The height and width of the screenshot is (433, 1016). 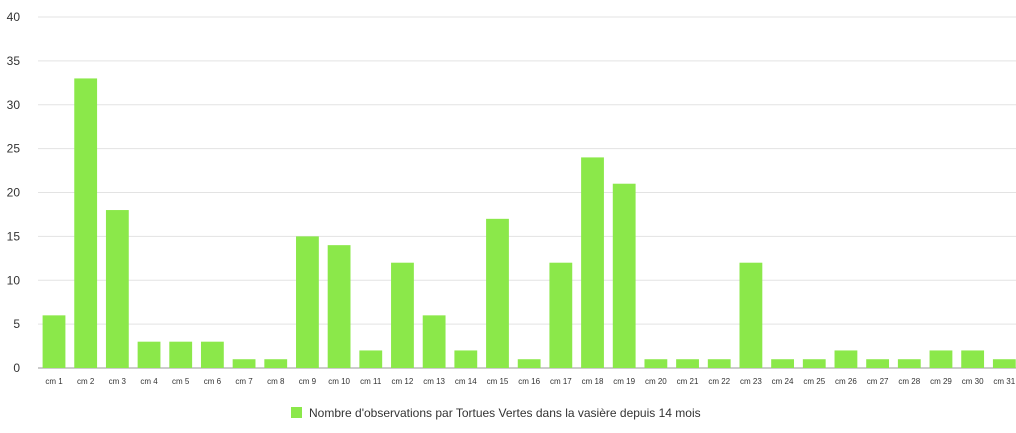 I want to click on x-tick-label: cm 4, so click(x=149, y=381).